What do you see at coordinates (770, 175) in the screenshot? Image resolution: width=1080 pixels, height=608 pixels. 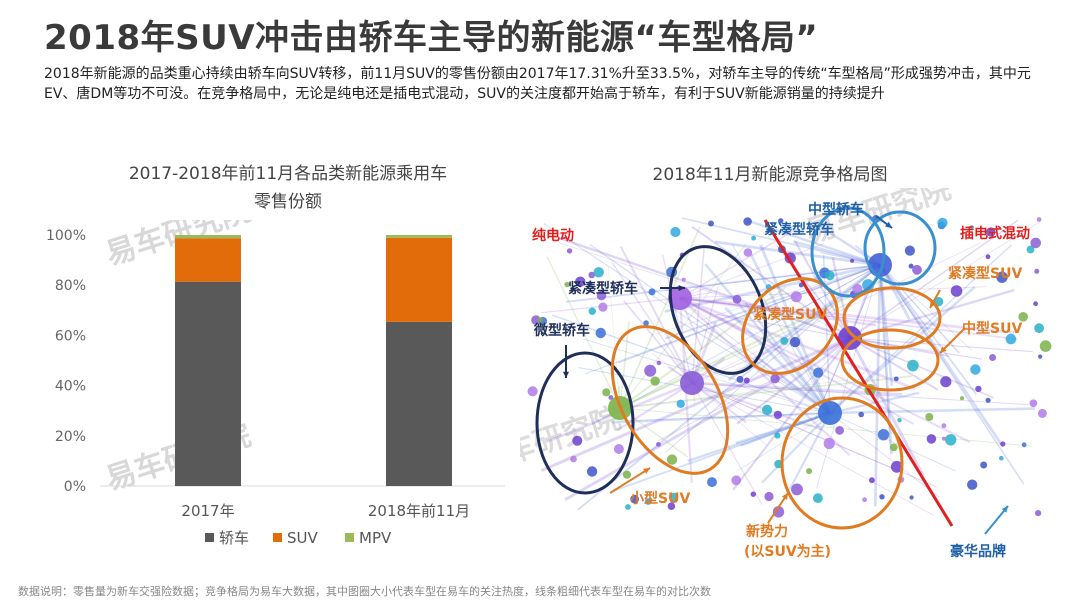 I see `network-chart-title: 2018年11月新能源竞争格局图` at bounding box center [770, 175].